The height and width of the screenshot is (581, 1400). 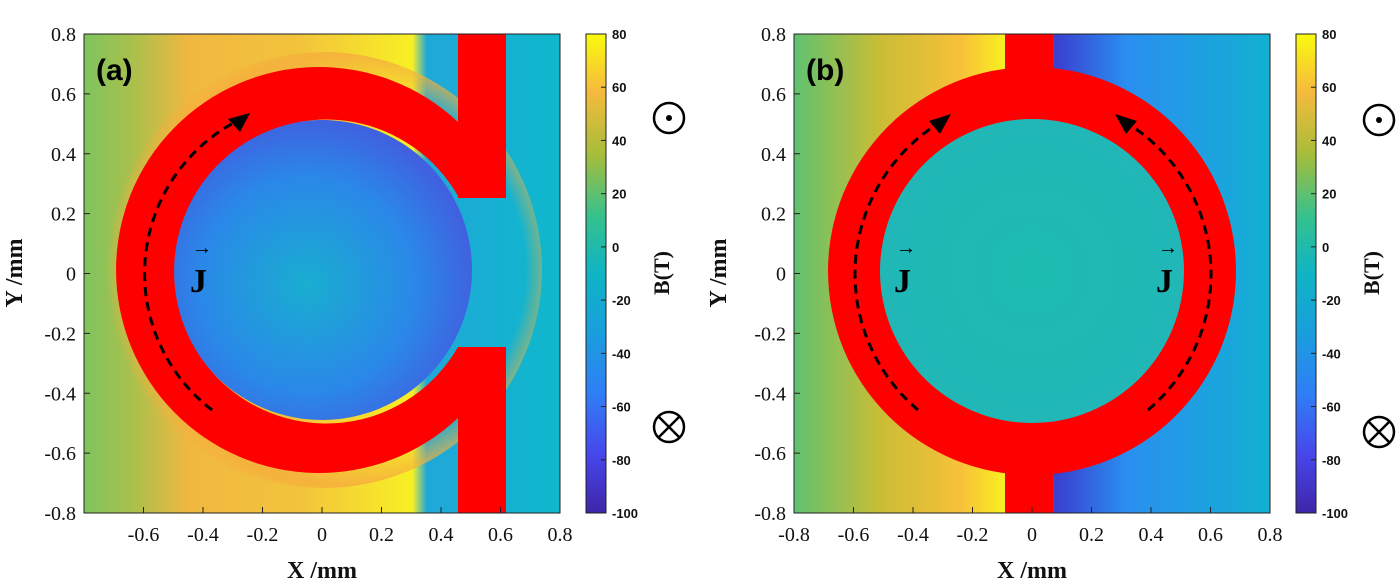 What do you see at coordinates (621, 300) in the screenshot?
I see `panel-a-colorbar-tick-label: -20` at bounding box center [621, 300].